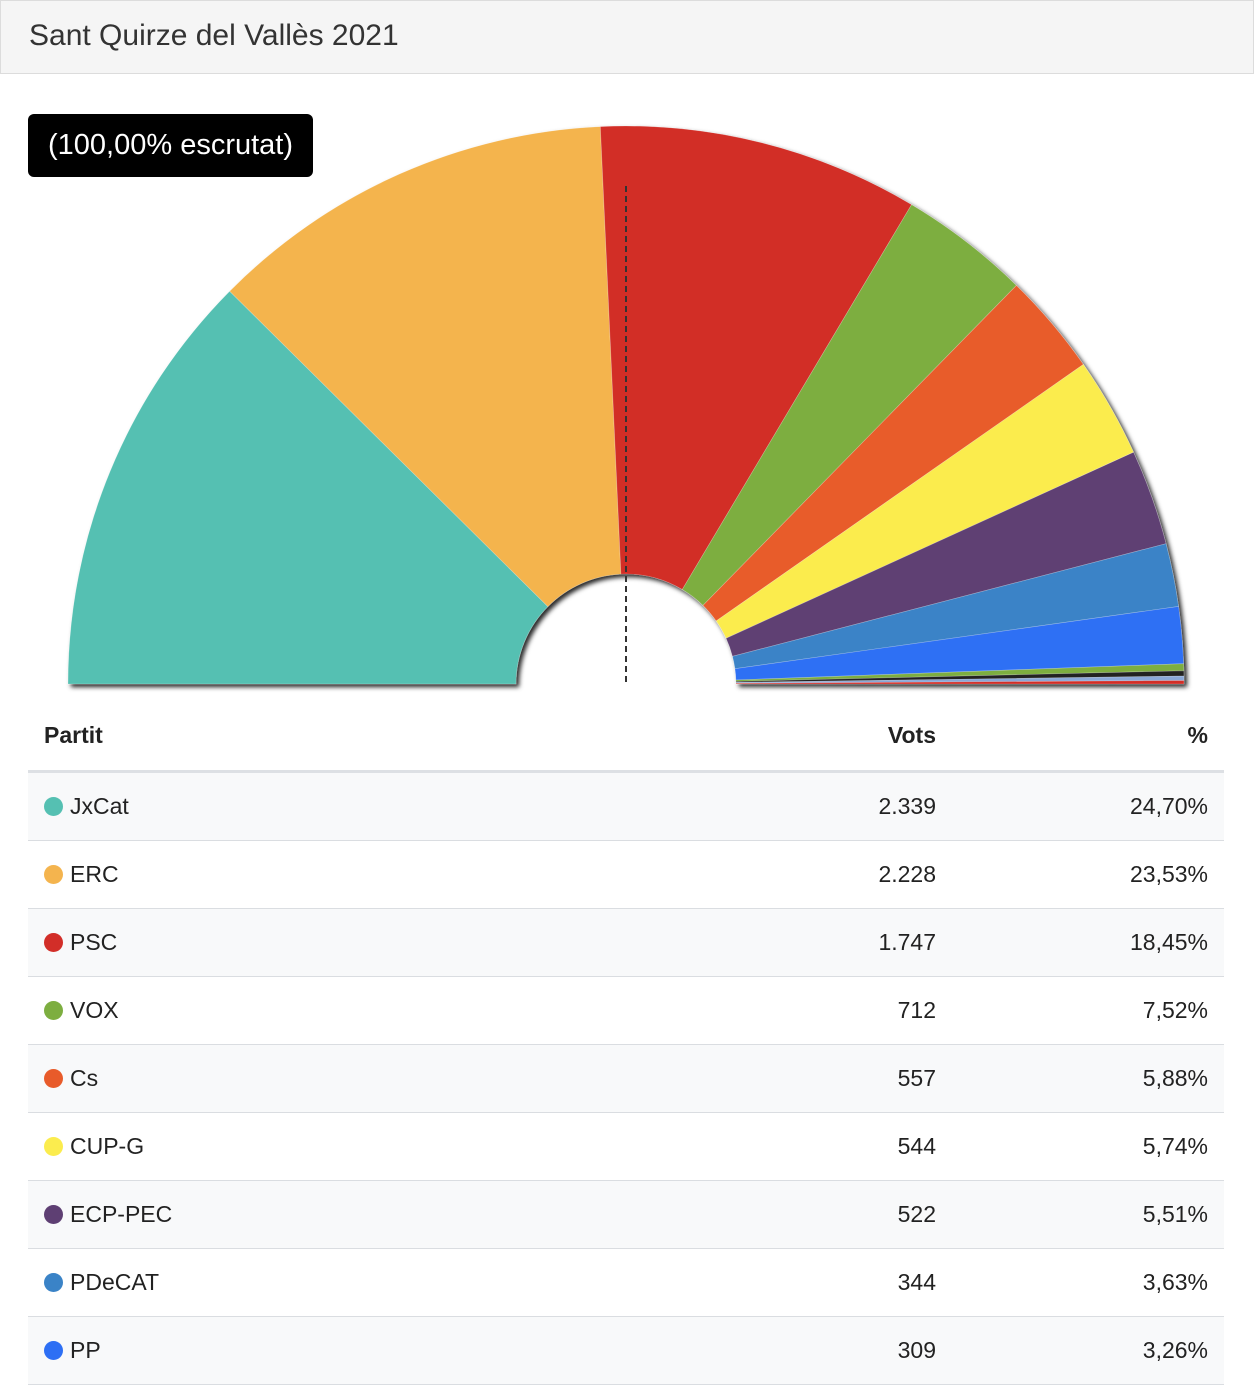 This screenshot has width=1256, height=1394. What do you see at coordinates (94, 1010) in the screenshot?
I see `party-name: VOX` at bounding box center [94, 1010].